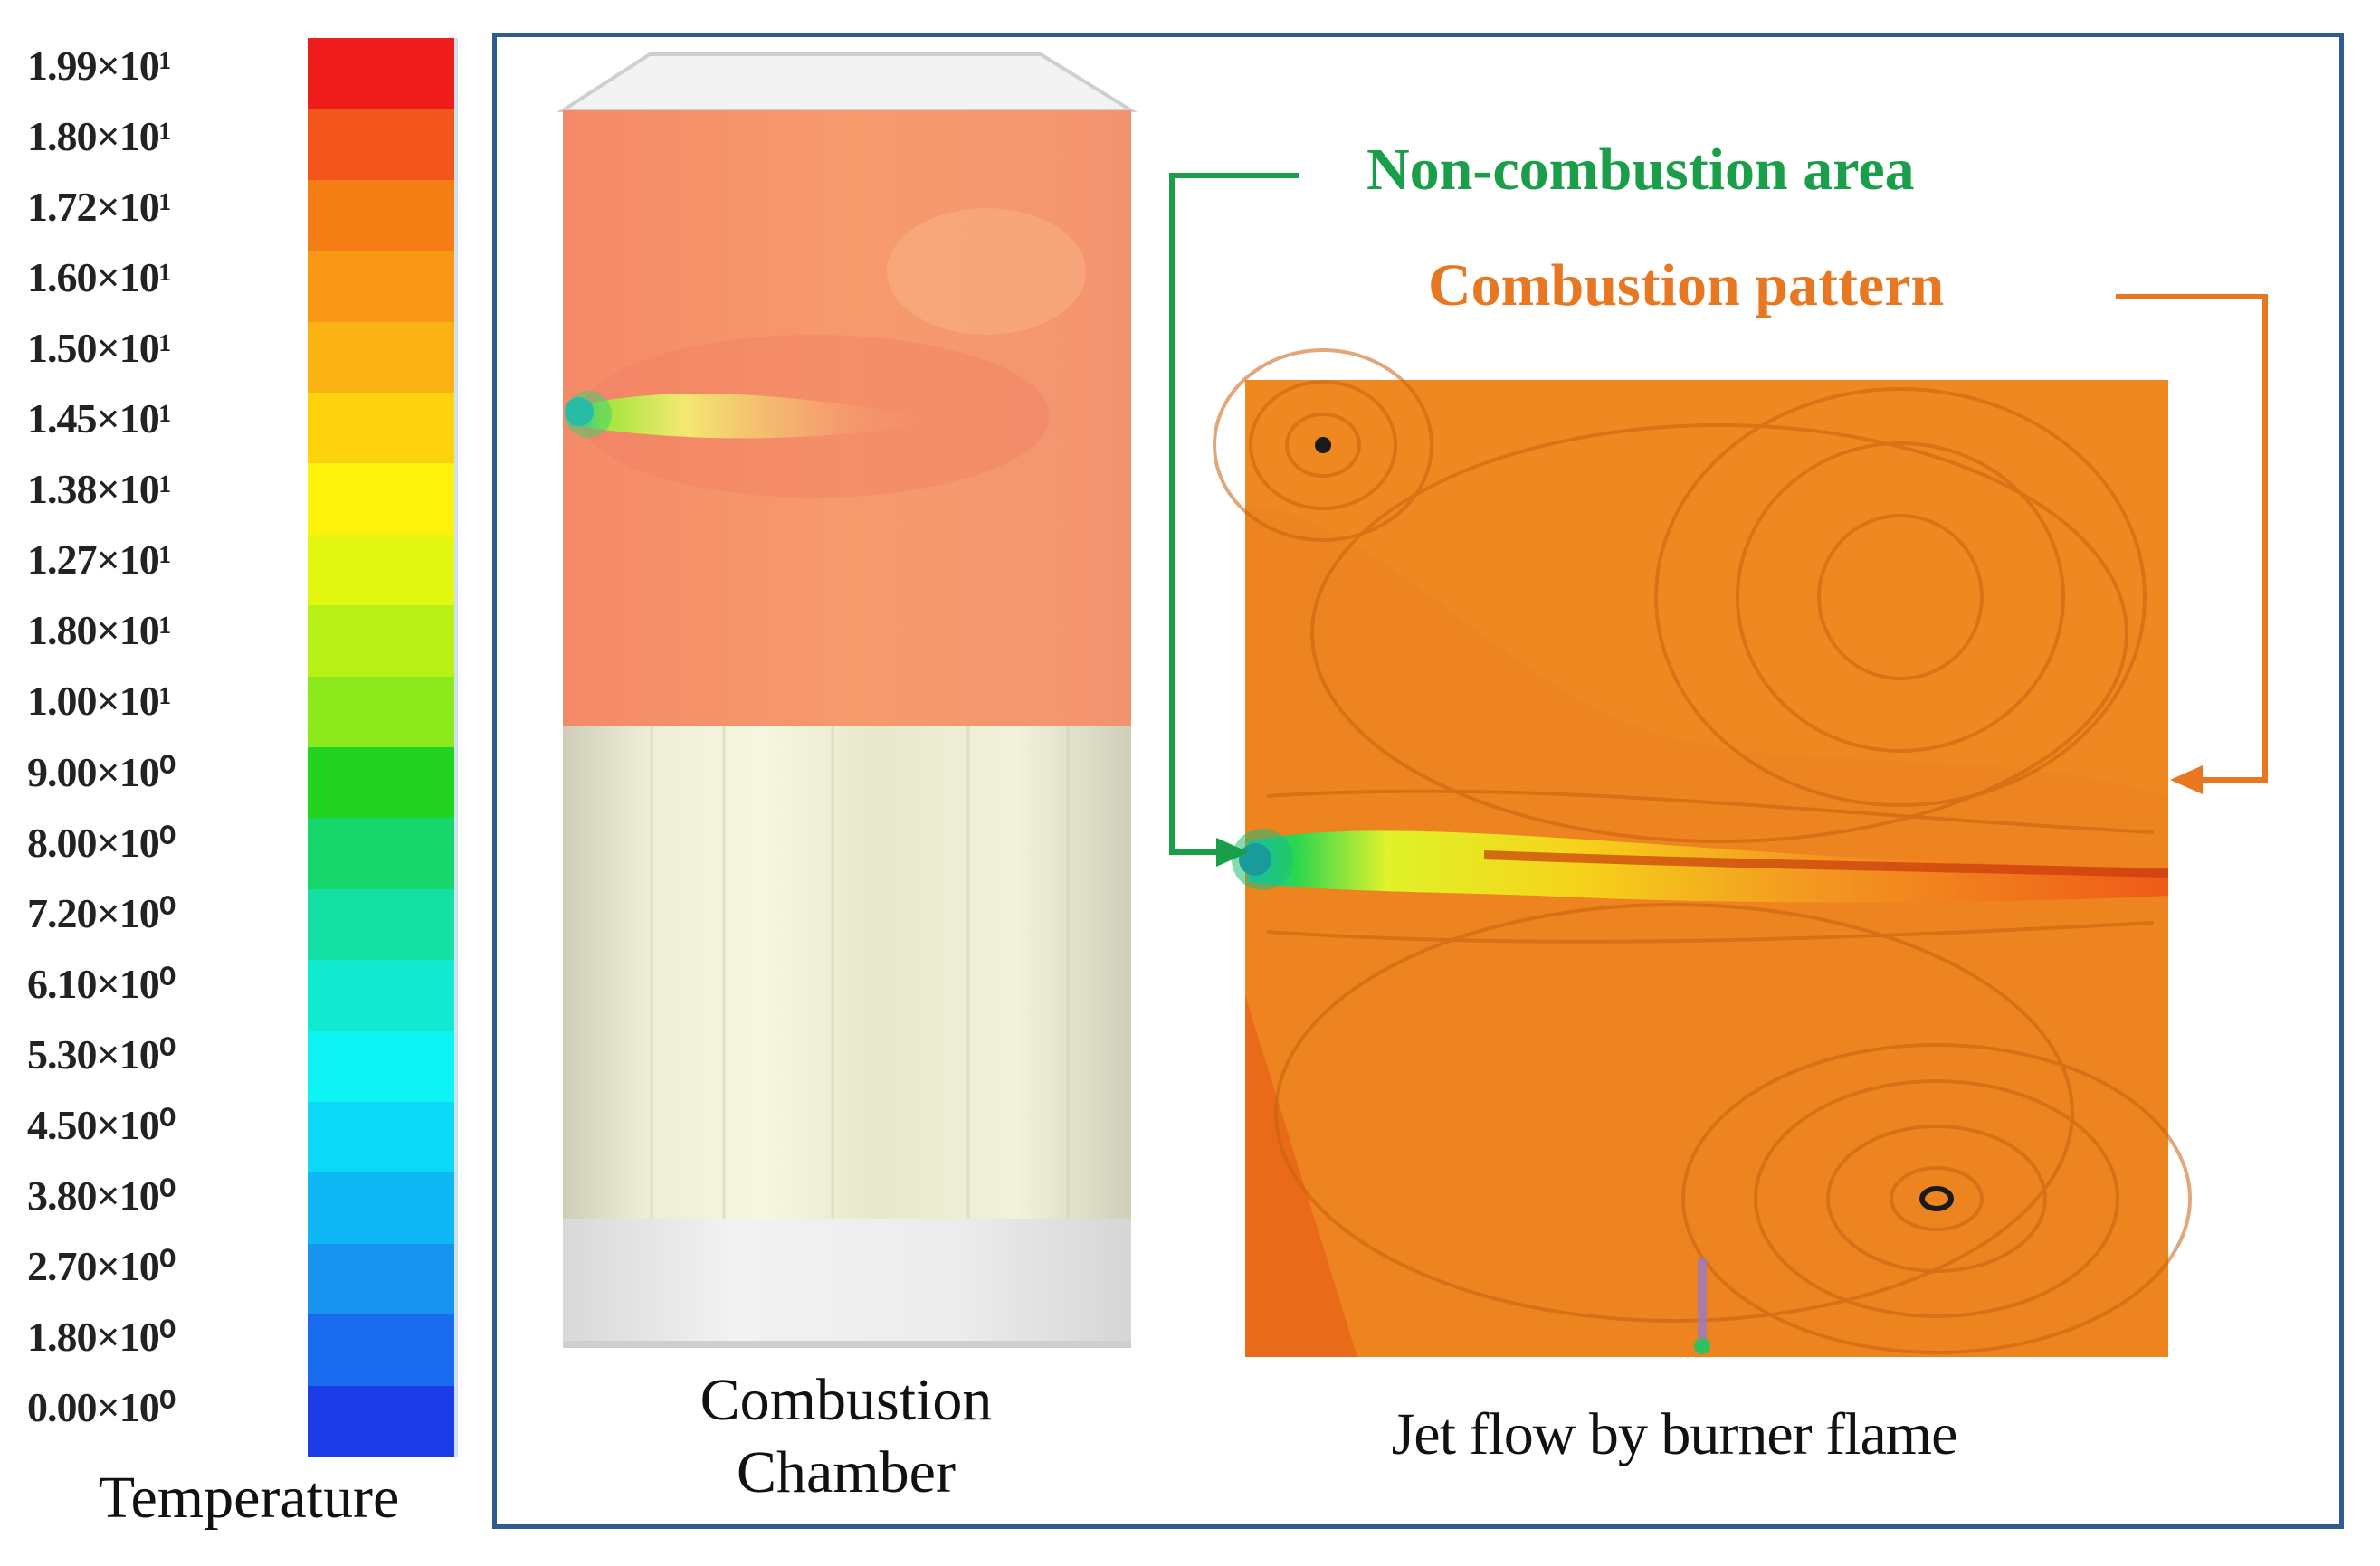 The height and width of the screenshot is (1566, 2380). What do you see at coordinates (1640, 170) in the screenshot?
I see `non-combustion-label: Non-combustion area` at bounding box center [1640, 170].